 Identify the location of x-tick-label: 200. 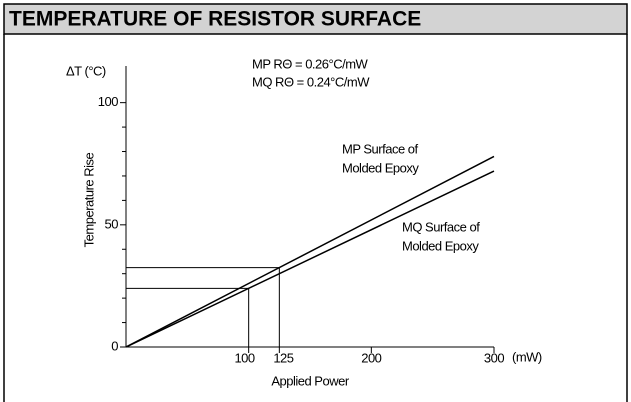
(371, 357).